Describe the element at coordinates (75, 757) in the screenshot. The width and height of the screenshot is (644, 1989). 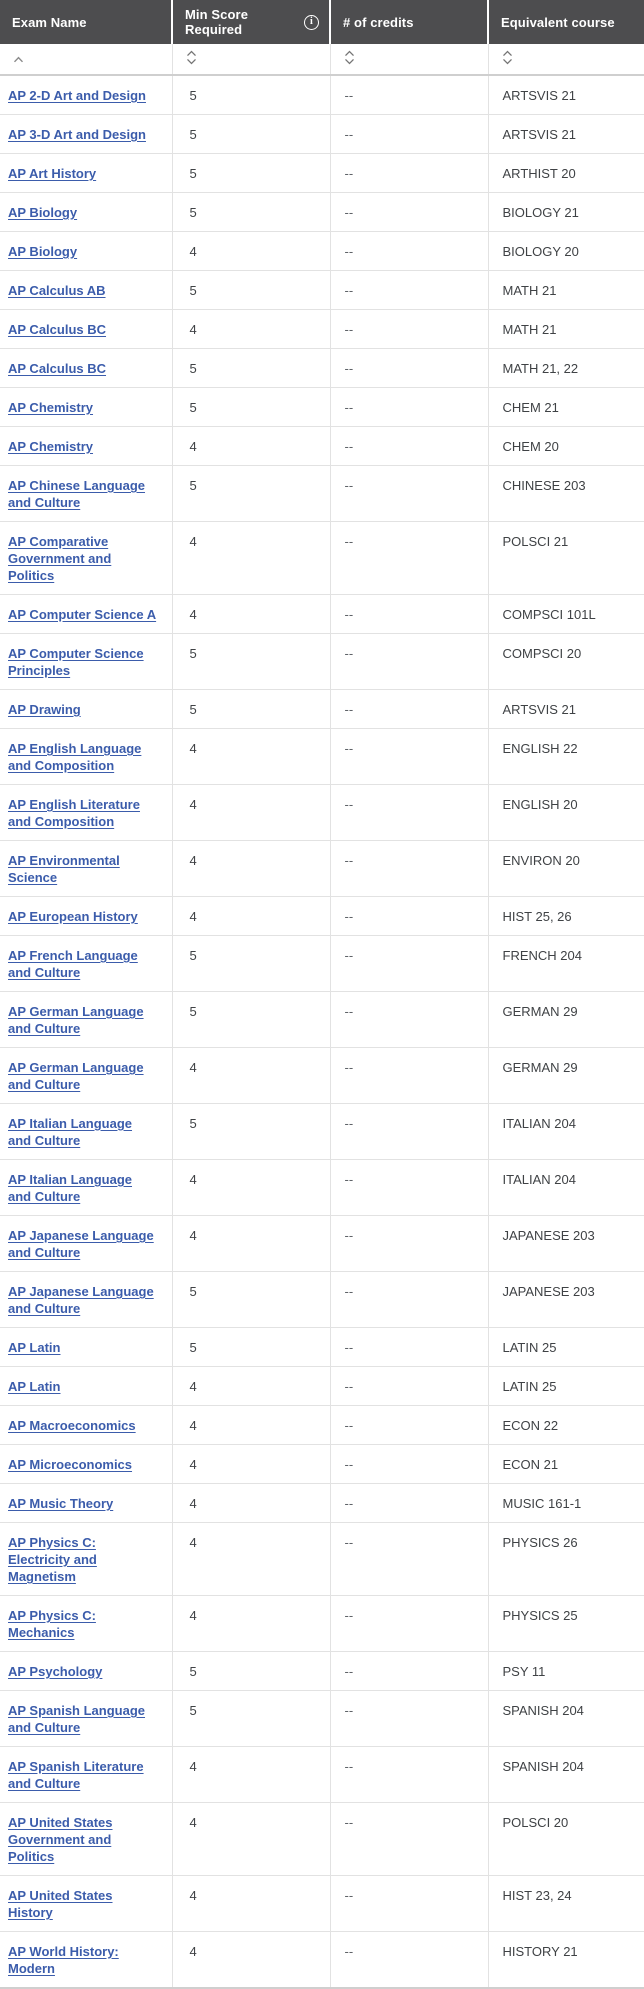
I see `exam-name-link: AP English Language and Composition` at that location.